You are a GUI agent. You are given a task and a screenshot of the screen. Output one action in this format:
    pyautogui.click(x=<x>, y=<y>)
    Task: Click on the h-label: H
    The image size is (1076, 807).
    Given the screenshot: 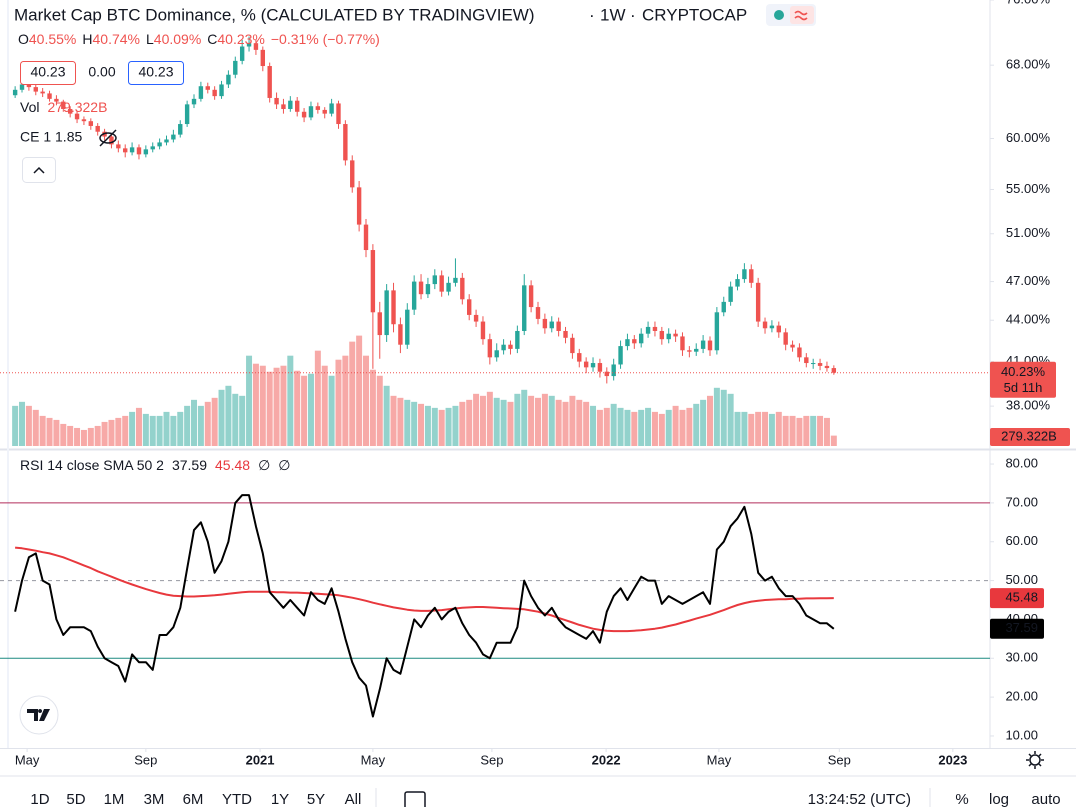 What is the action you would take?
    pyautogui.click(x=87, y=39)
    